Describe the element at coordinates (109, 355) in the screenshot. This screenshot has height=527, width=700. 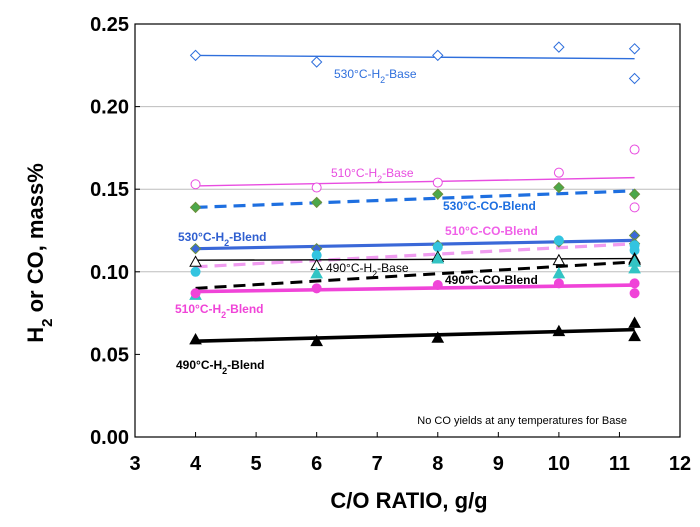
I see `y-tick-label-1: 0.05` at that location.